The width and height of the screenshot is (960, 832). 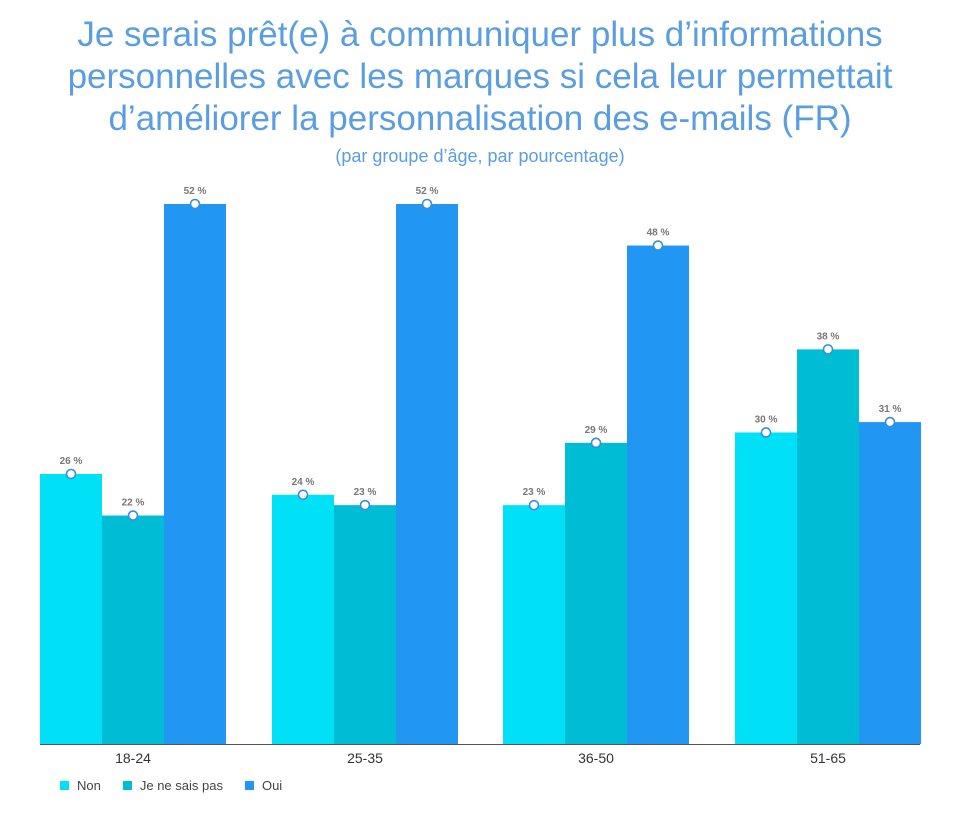 I want to click on legend-swatch-non, so click(x=64, y=785).